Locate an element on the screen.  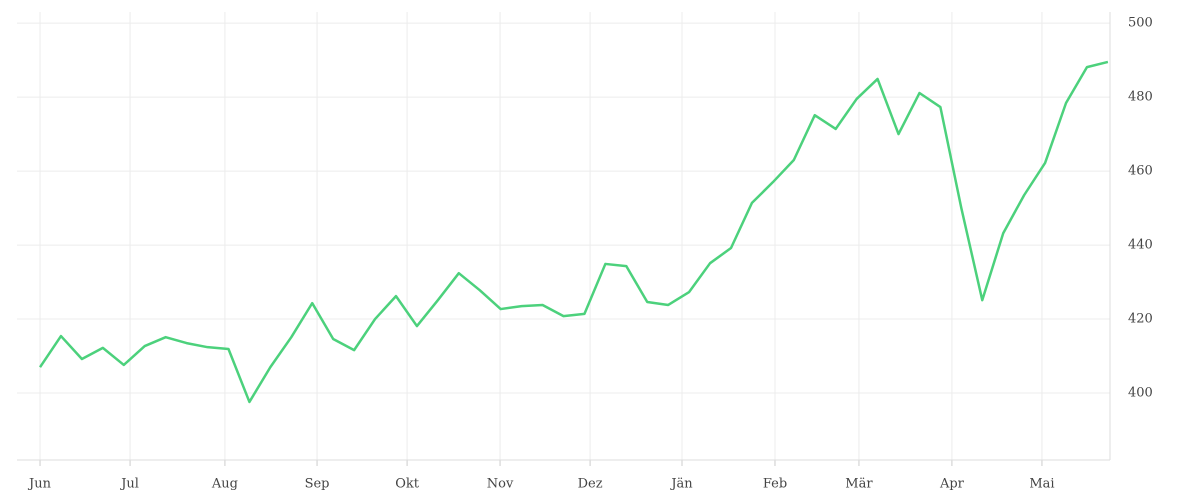
x-tick-label: Okt is located at coordinates (407, 484).